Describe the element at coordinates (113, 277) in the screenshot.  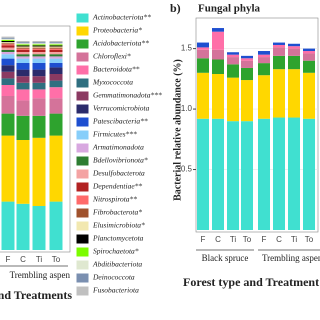
I see `legend-label: Deinococcota` at that location.